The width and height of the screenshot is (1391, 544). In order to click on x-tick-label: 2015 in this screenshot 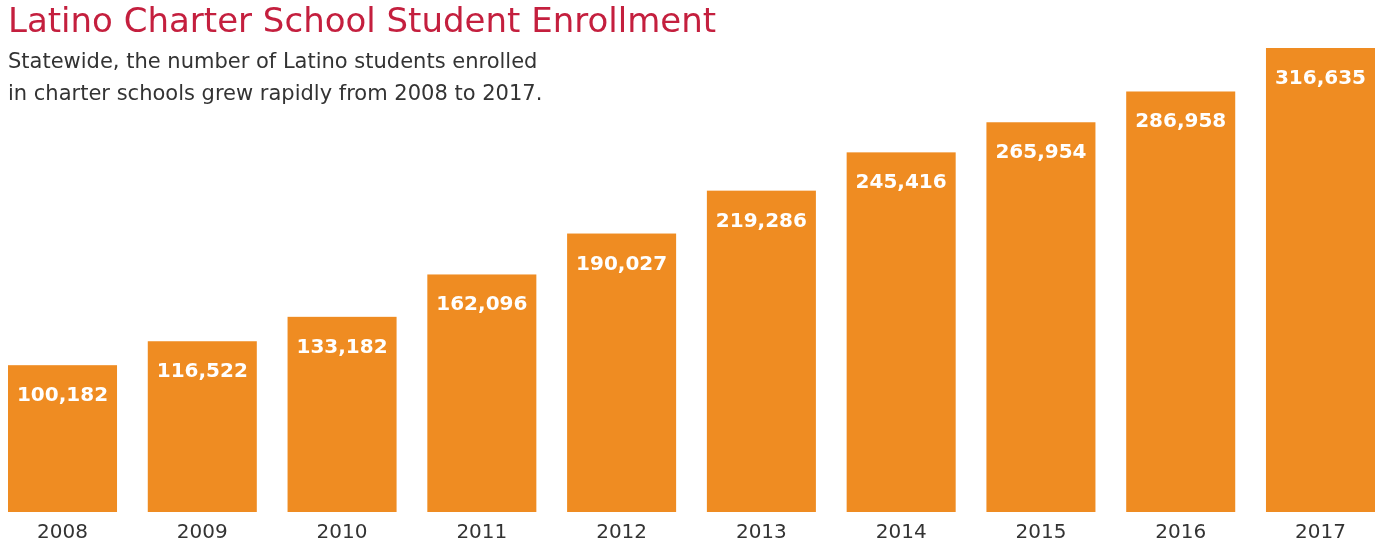, I will do `click(1041, 531)`.